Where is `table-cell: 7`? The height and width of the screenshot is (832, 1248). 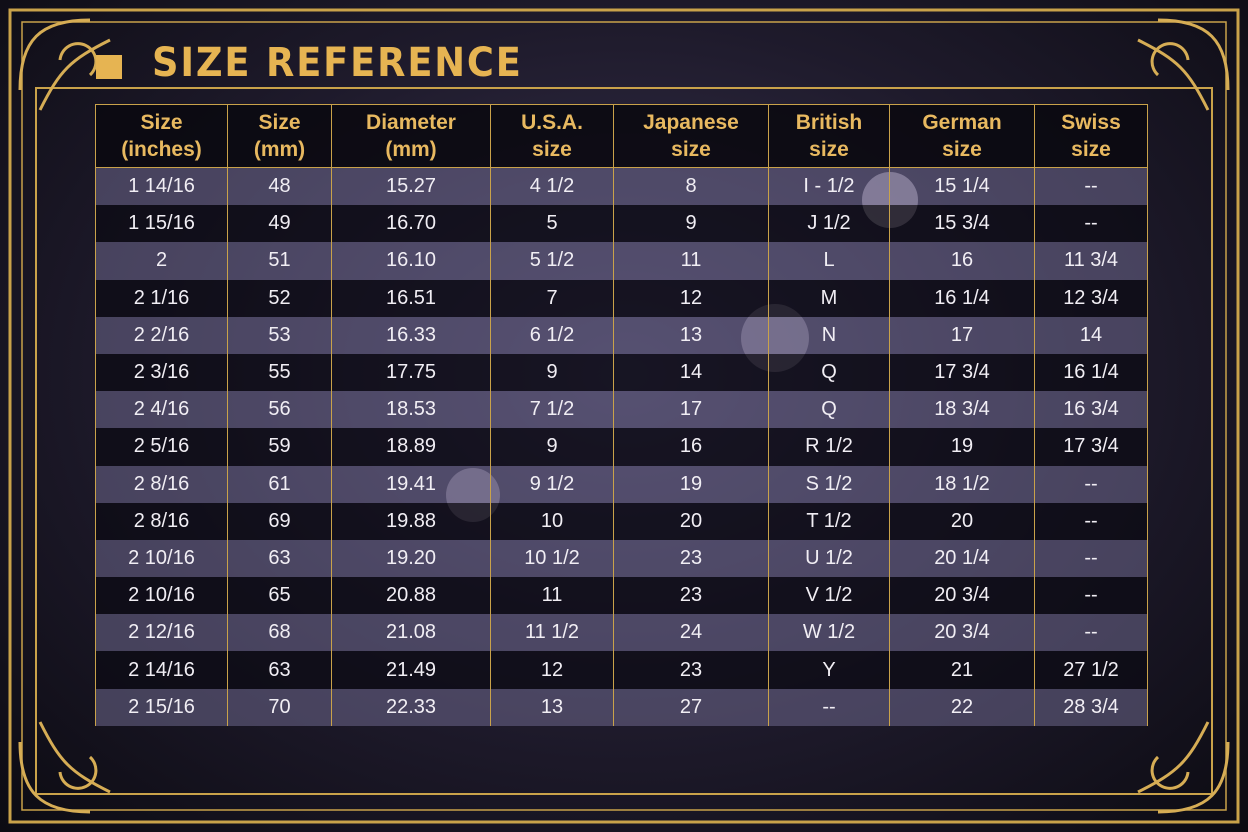 table-cell: 7 is located at coordinates (552, 298).